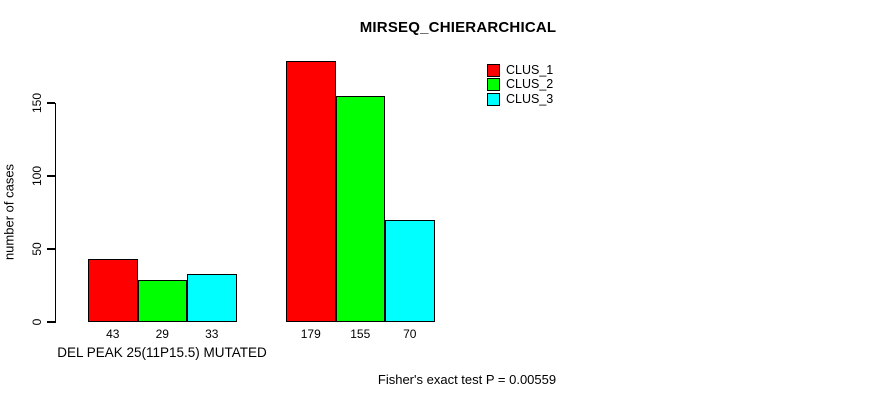  I want to click on y-tick-label: 100, so click(37, 176).